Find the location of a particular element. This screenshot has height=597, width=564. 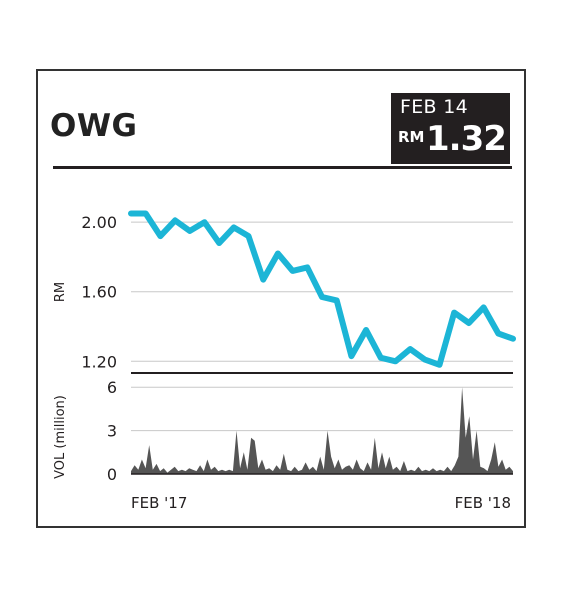

stock-ticker: OWG is located at coordinates (94, 126).